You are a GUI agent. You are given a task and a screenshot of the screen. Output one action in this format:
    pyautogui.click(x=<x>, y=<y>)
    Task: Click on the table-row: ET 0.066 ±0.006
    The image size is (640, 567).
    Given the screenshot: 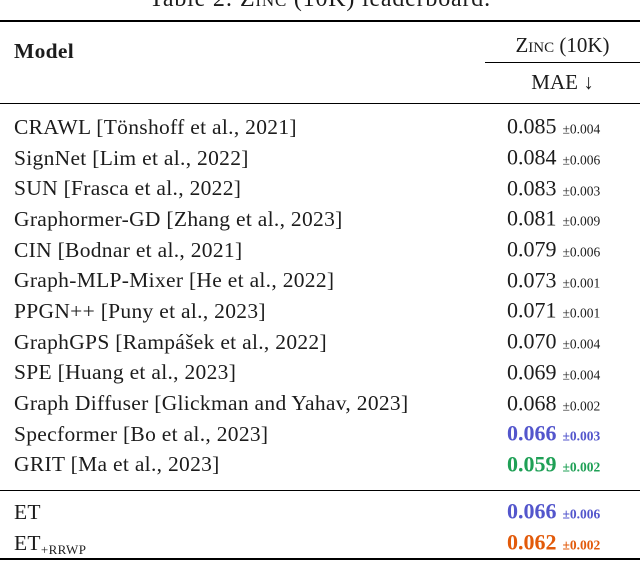 What is the action you would take?
    pyautogui.click(x=320, y=512)
    